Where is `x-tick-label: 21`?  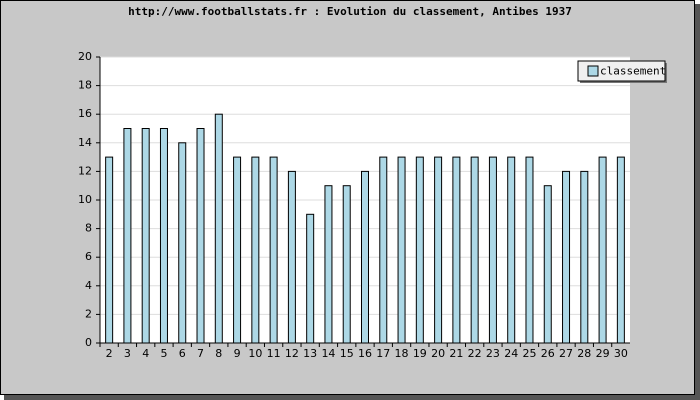 x-tick-label: 21 is located at coordinates (456, 353).